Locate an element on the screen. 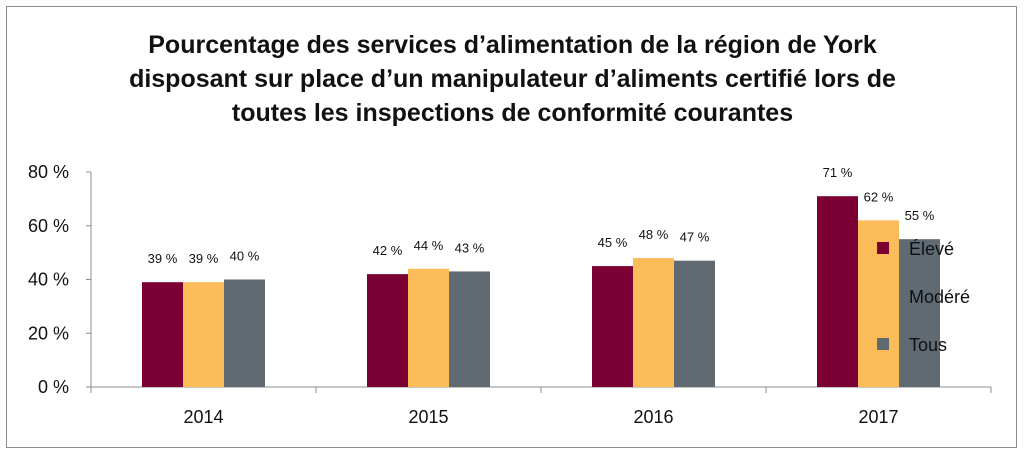  legend-label: Modéré is located at coordinates (939, 297).